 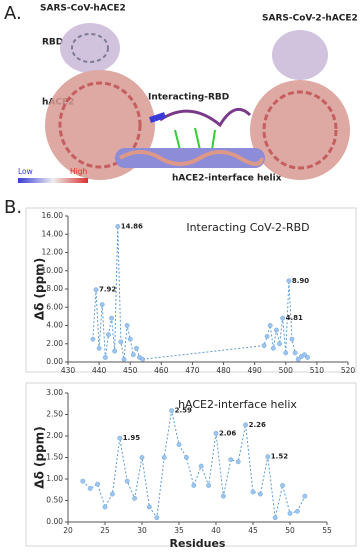 What do you see at coordinates (286, 370) in the screenshot?
I see `x-tick-label: 500` at bounding box center [286, 370].